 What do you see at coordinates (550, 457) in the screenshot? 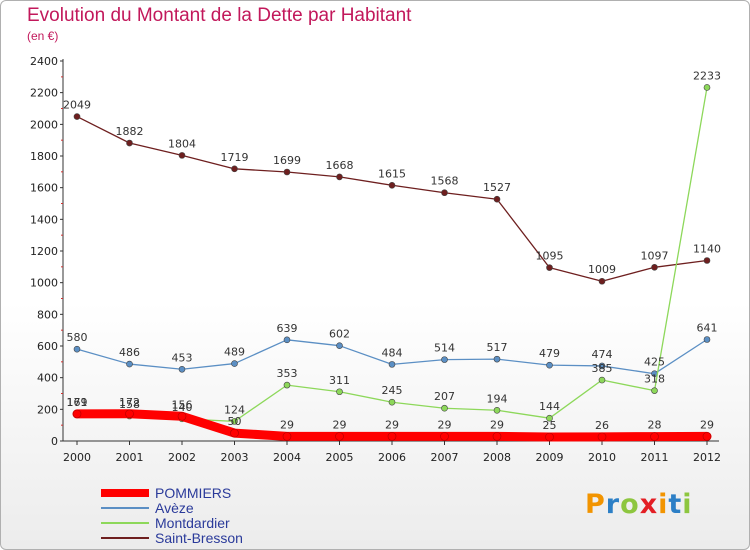
I see `x-tick-label: 2009` at bounding box center [550, 457].